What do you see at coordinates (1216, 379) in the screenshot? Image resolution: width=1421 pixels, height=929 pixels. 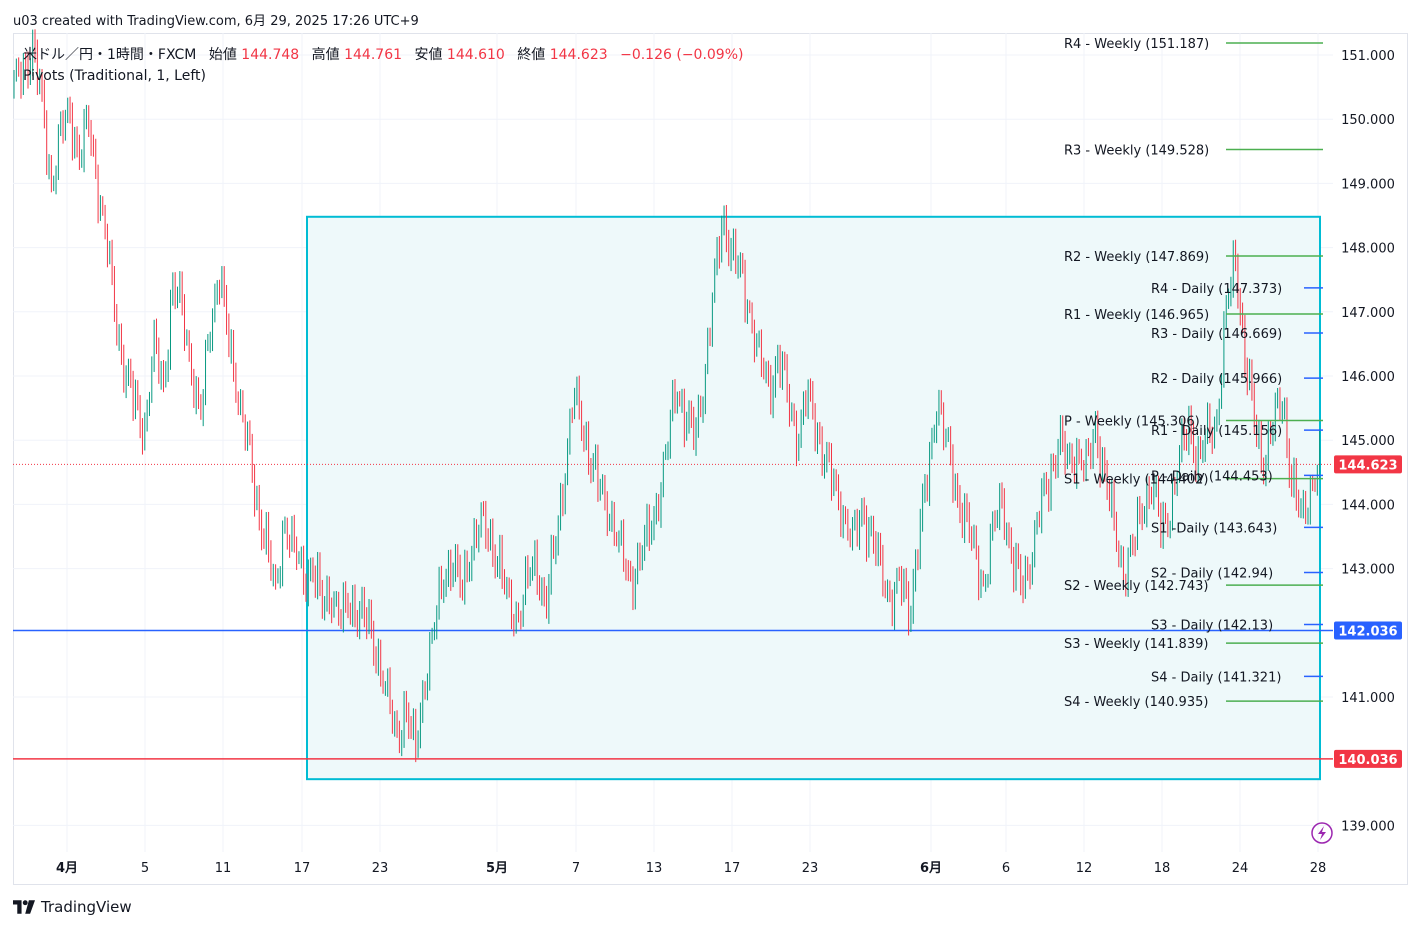 I see `daily-pivot-label: R2 - Daily (145.966)` at bounding box center [1216, 379].